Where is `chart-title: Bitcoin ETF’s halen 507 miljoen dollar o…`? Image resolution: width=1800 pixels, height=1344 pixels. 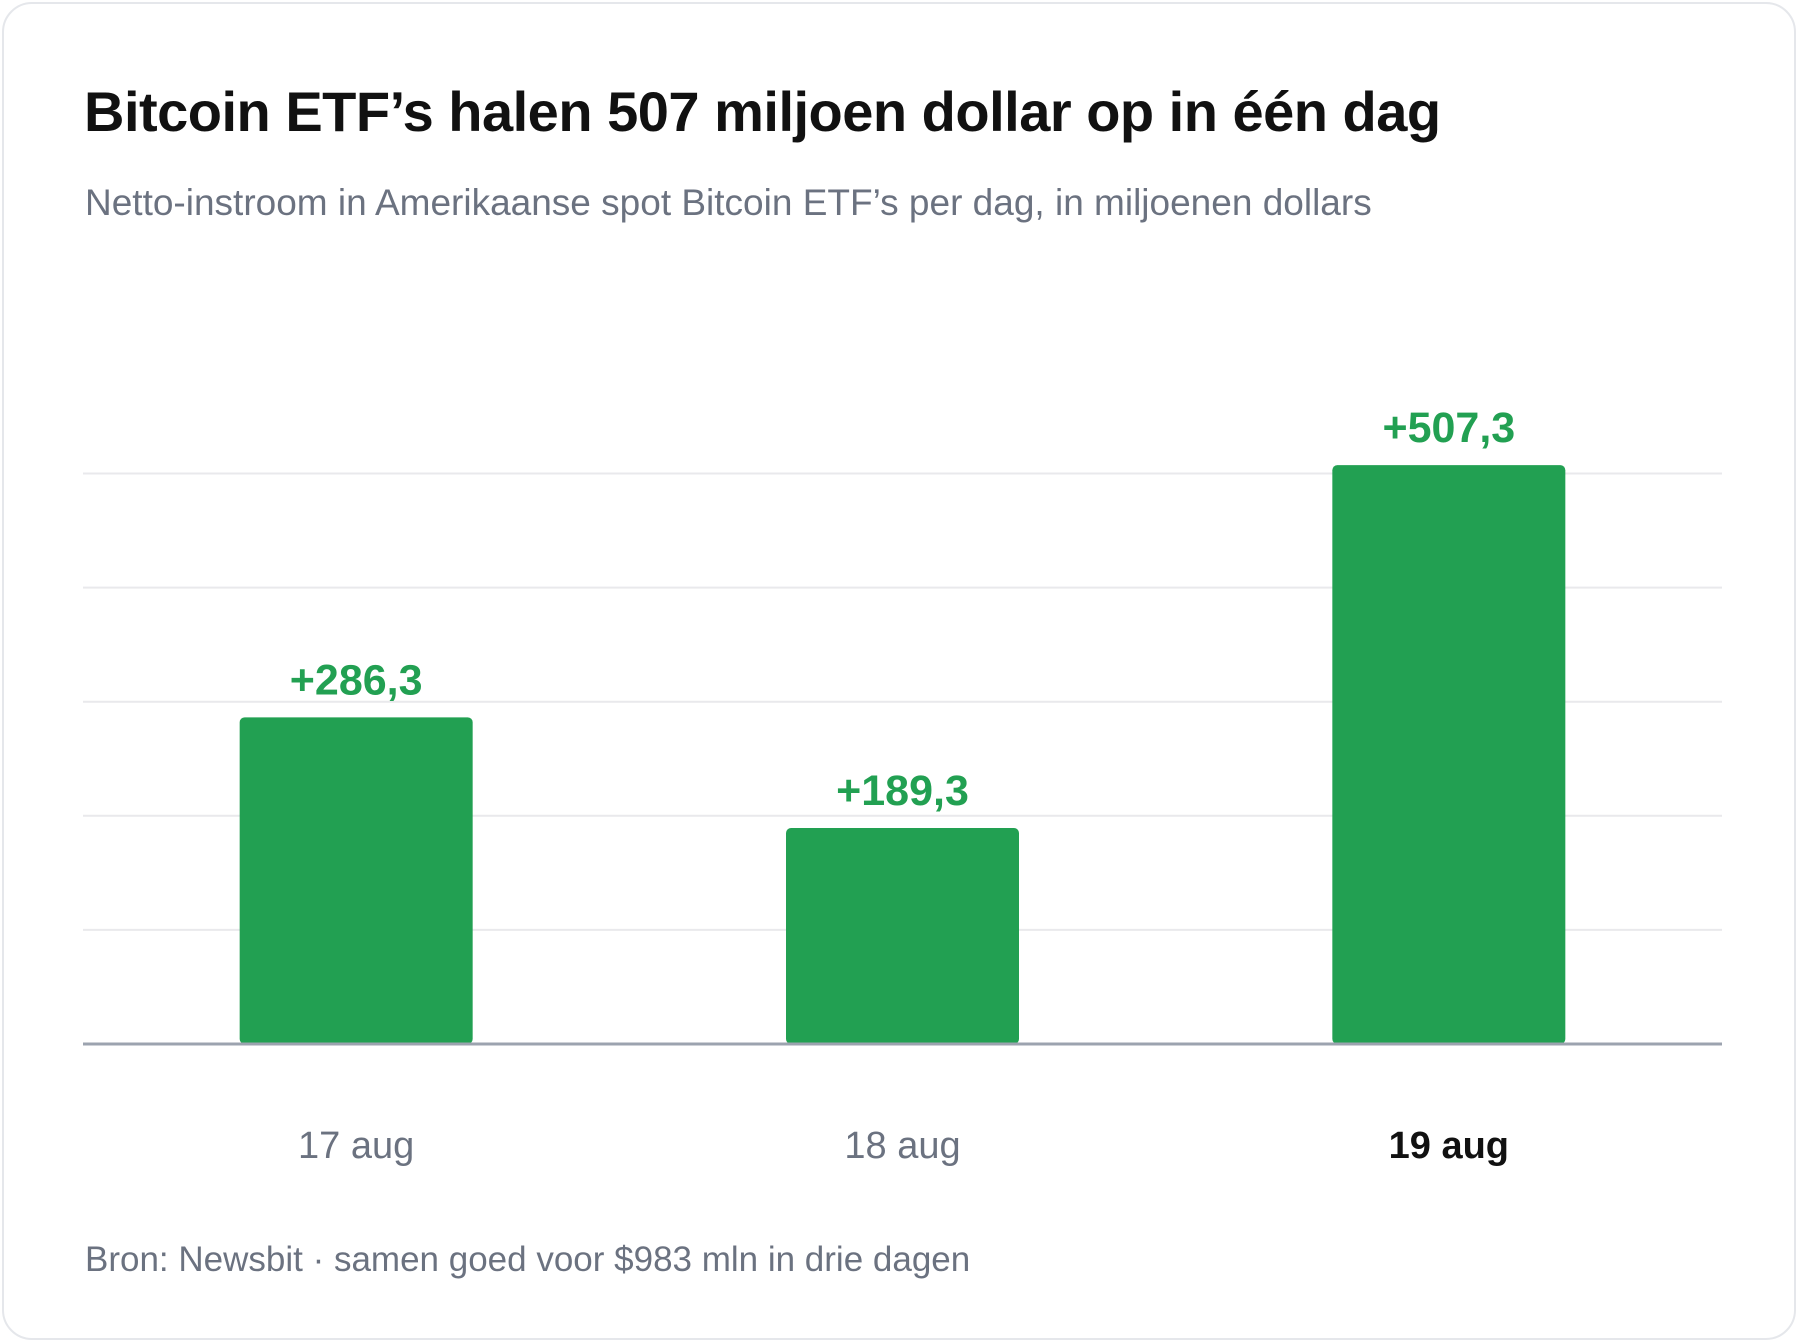 chart-title: Bitcoin ETF’s halen 507 miljoen dollar o… is located at coordinates (762, 111).